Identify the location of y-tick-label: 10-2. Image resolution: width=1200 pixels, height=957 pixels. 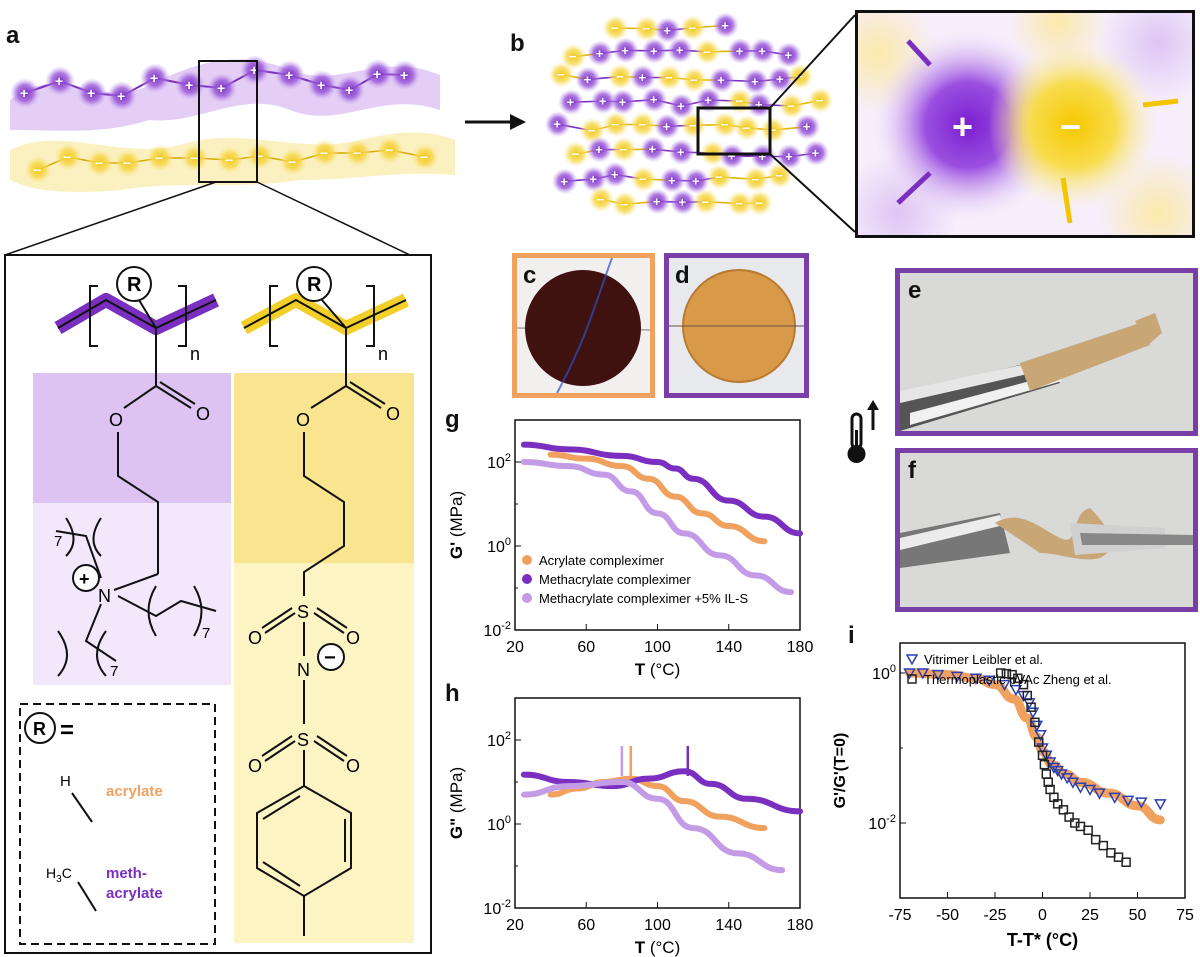
(497, 908).